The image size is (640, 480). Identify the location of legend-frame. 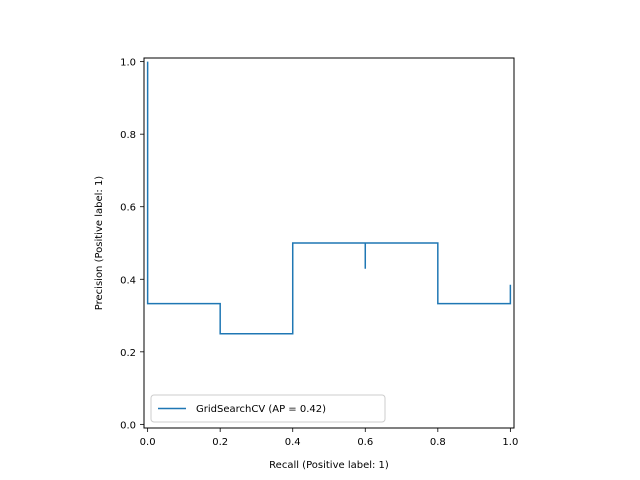
(268, 408).